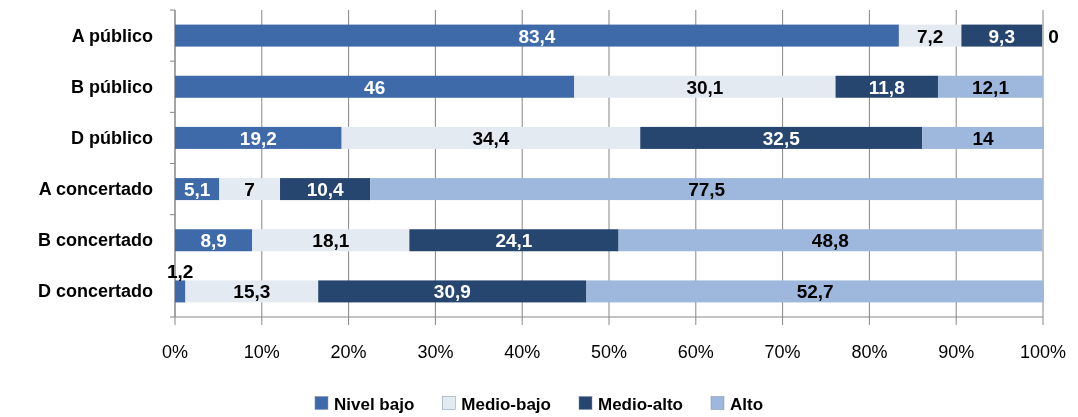  Describe the element at coordinates (112, 137) in the screenshot. I see `y-tick-label: D público` at that location.